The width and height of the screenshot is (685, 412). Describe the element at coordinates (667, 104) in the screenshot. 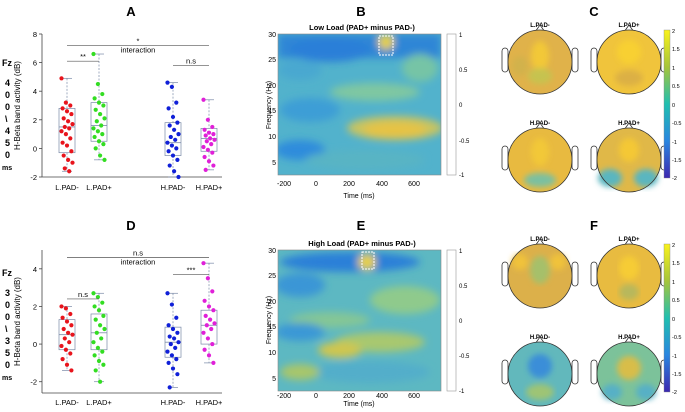

I see `topo-c-colorbar` at that location.